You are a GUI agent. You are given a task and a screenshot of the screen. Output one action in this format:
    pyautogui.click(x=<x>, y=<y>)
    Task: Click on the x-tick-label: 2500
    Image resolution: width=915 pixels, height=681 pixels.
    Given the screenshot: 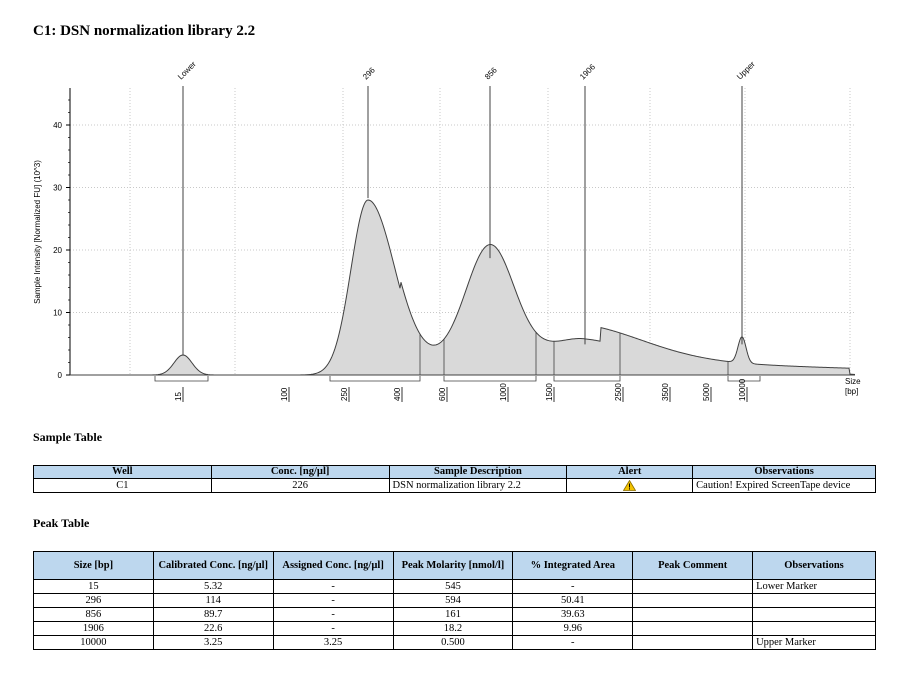 What is the action you would take?
    pyautogui.click(x=618, y=392)
    